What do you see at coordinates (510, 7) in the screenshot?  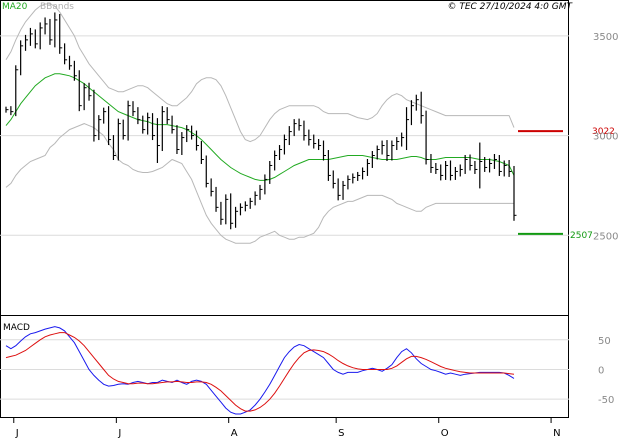 I see `copyright-text: © TEC 27/10/2024 4:0 GMT` at bounding box center [510, 7].